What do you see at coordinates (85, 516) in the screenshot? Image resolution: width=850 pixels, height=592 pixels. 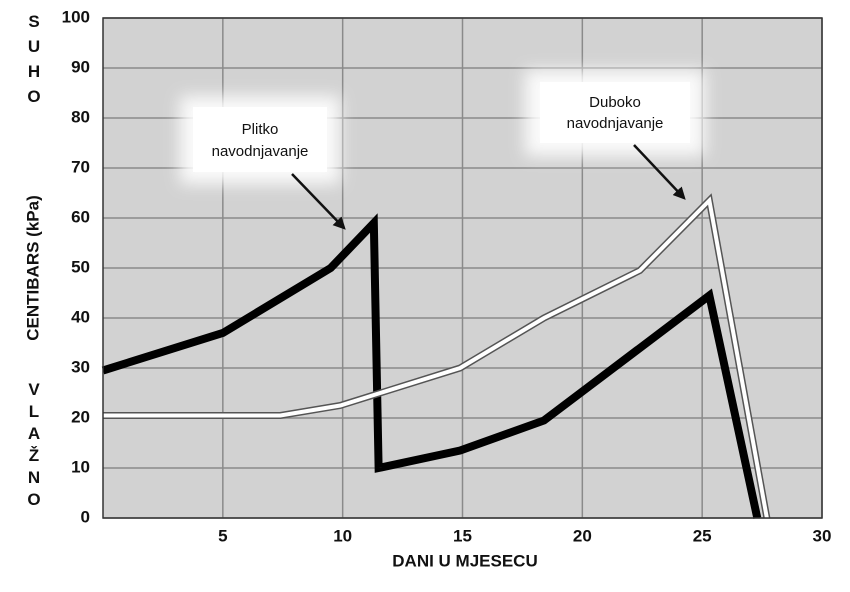 I see `y-tick-label: 0` at bounding box center [85, 516].